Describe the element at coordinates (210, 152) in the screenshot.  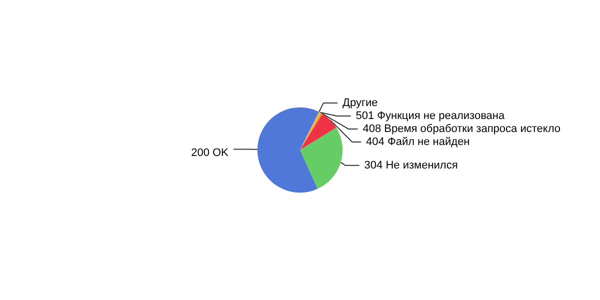
I see `slice-label: 200 OK` at that location.